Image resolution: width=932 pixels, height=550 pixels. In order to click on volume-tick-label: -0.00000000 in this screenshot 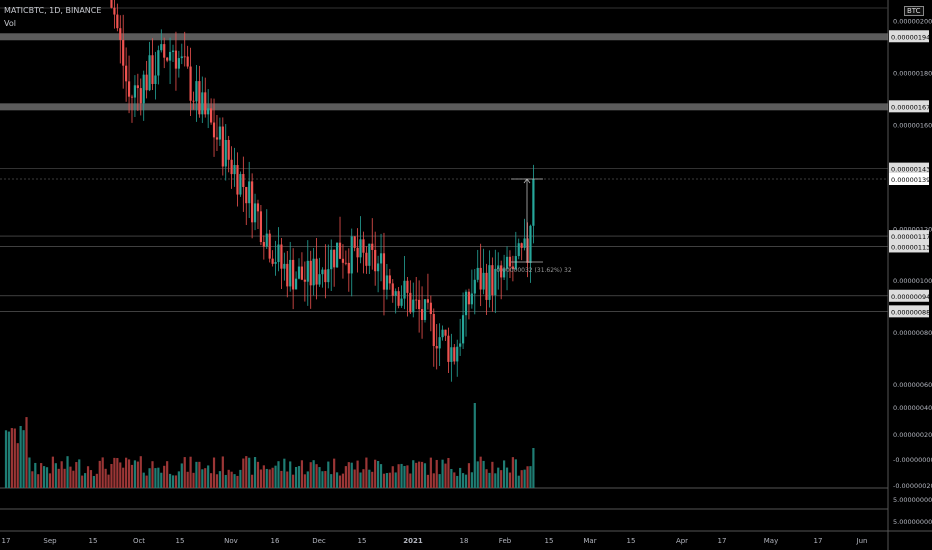, I will do `click(912, 460)`.